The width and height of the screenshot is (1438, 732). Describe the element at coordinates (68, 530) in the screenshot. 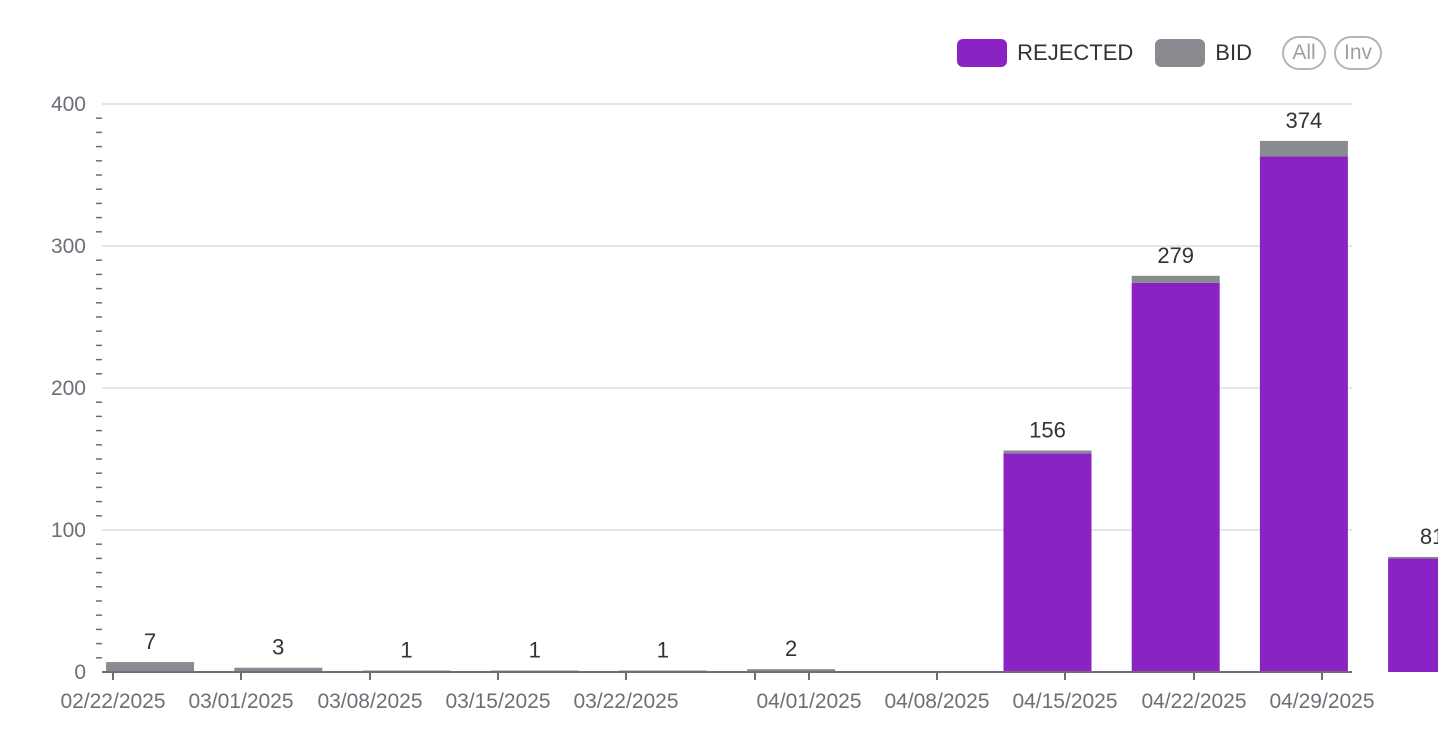

I see `y-tick-label: 100` at that location.